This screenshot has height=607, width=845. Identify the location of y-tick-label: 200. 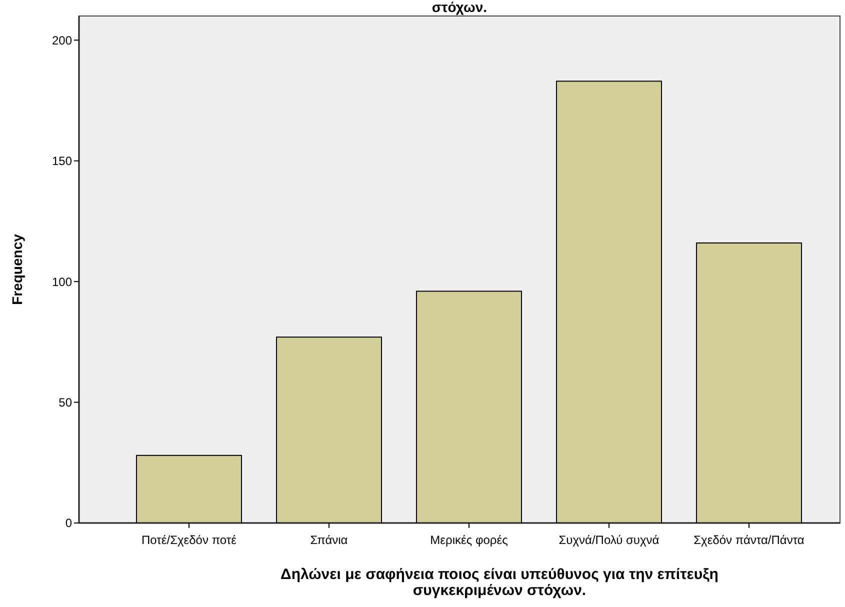
(62, 40).